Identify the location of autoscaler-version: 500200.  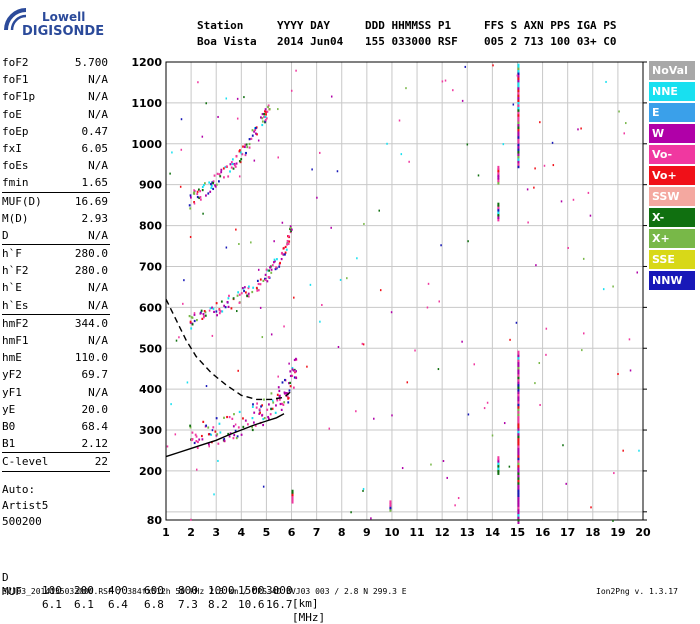
(22, 521).